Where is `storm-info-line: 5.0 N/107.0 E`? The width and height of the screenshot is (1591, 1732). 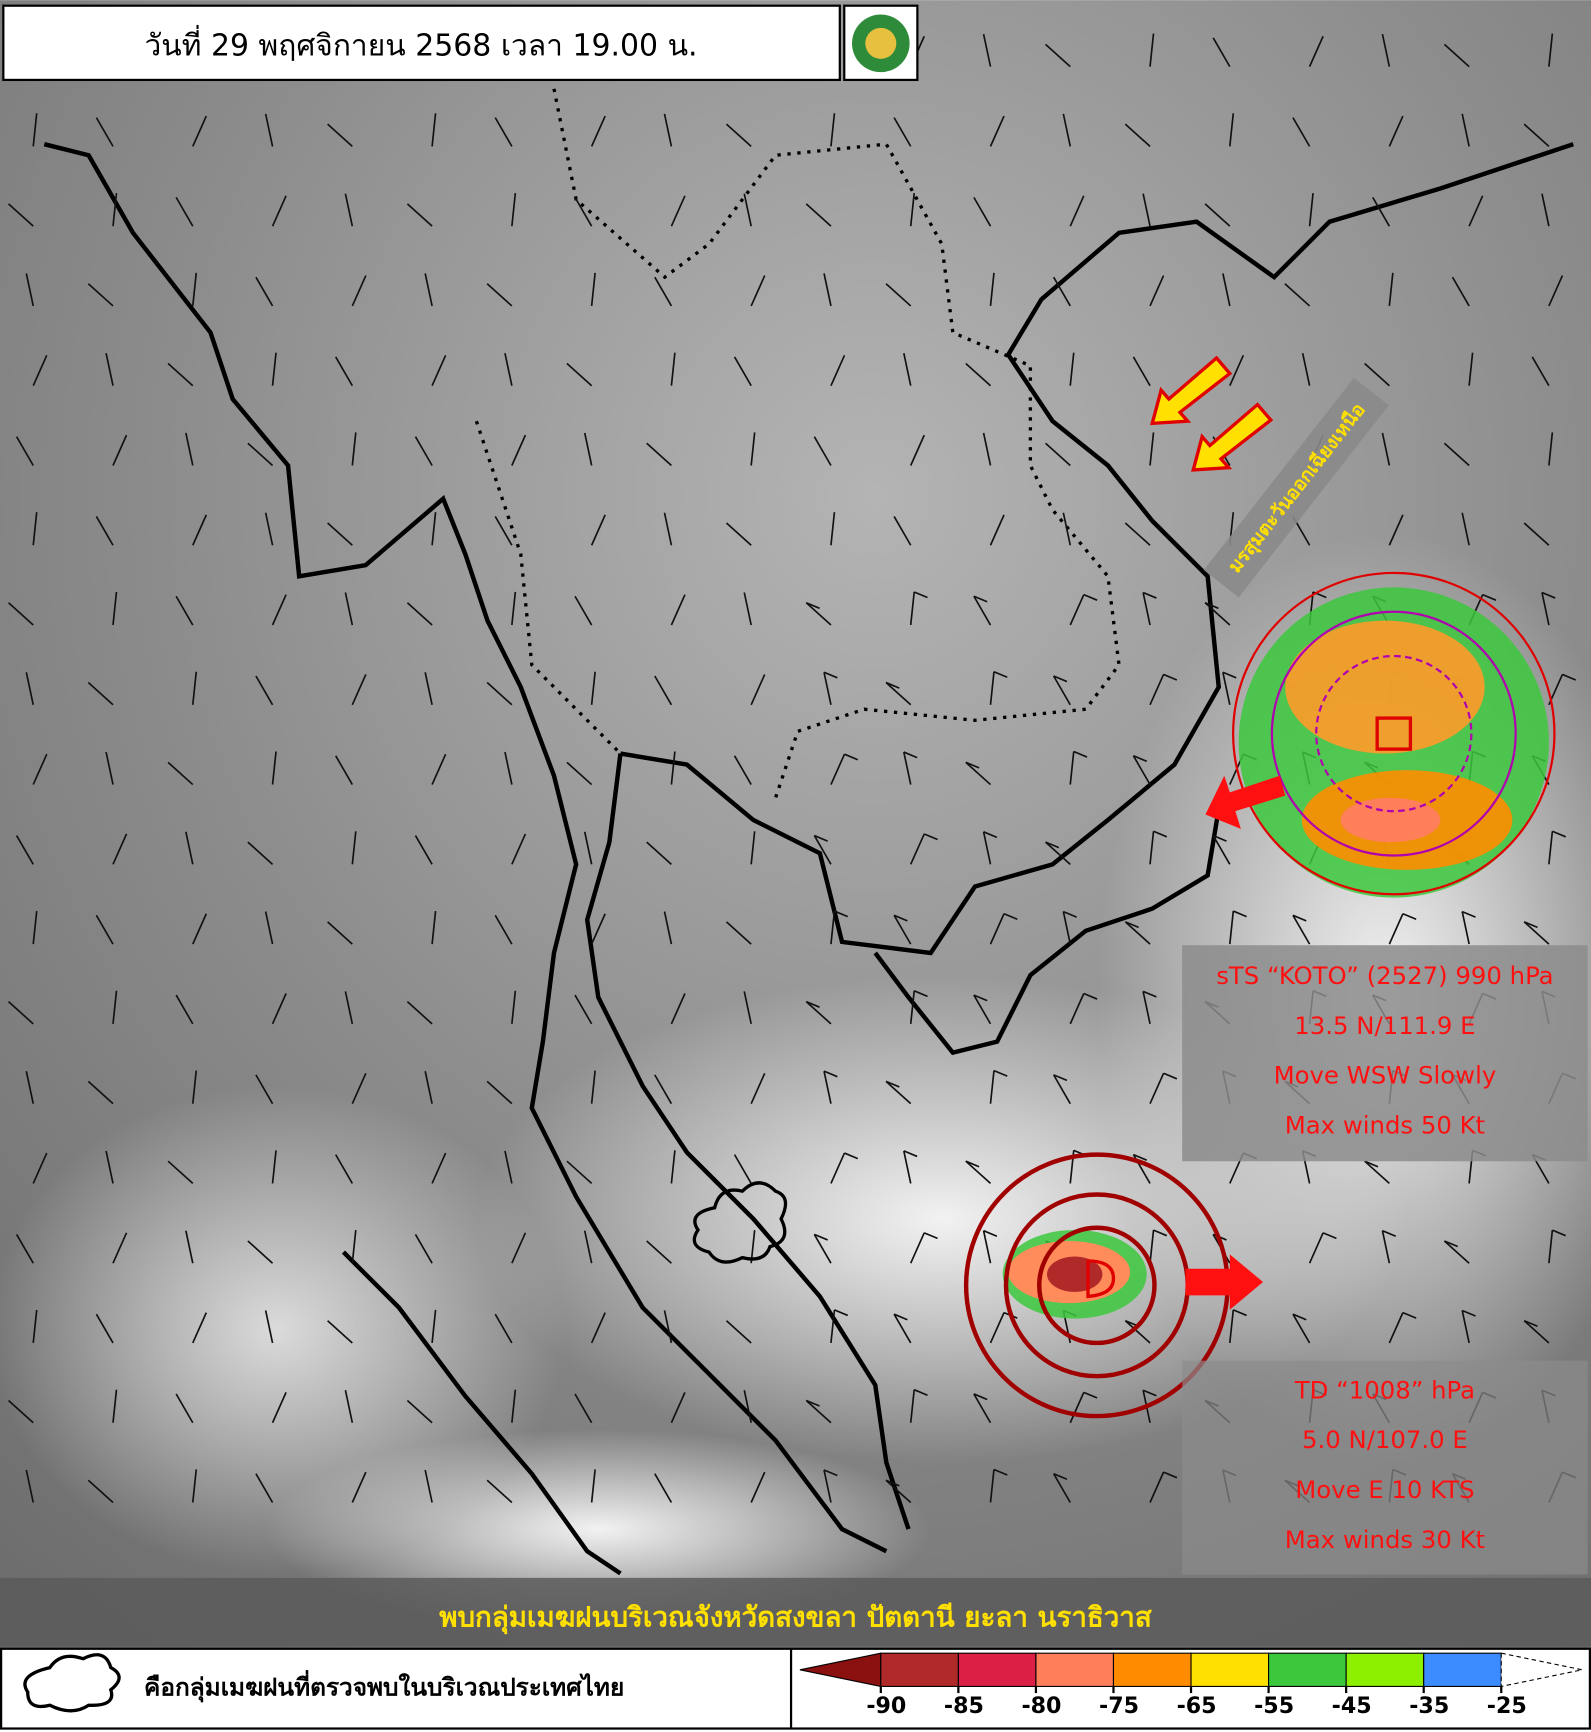
storm-info-line: 5.0 N/107.0 E is located at coordinates (1385, 1439).